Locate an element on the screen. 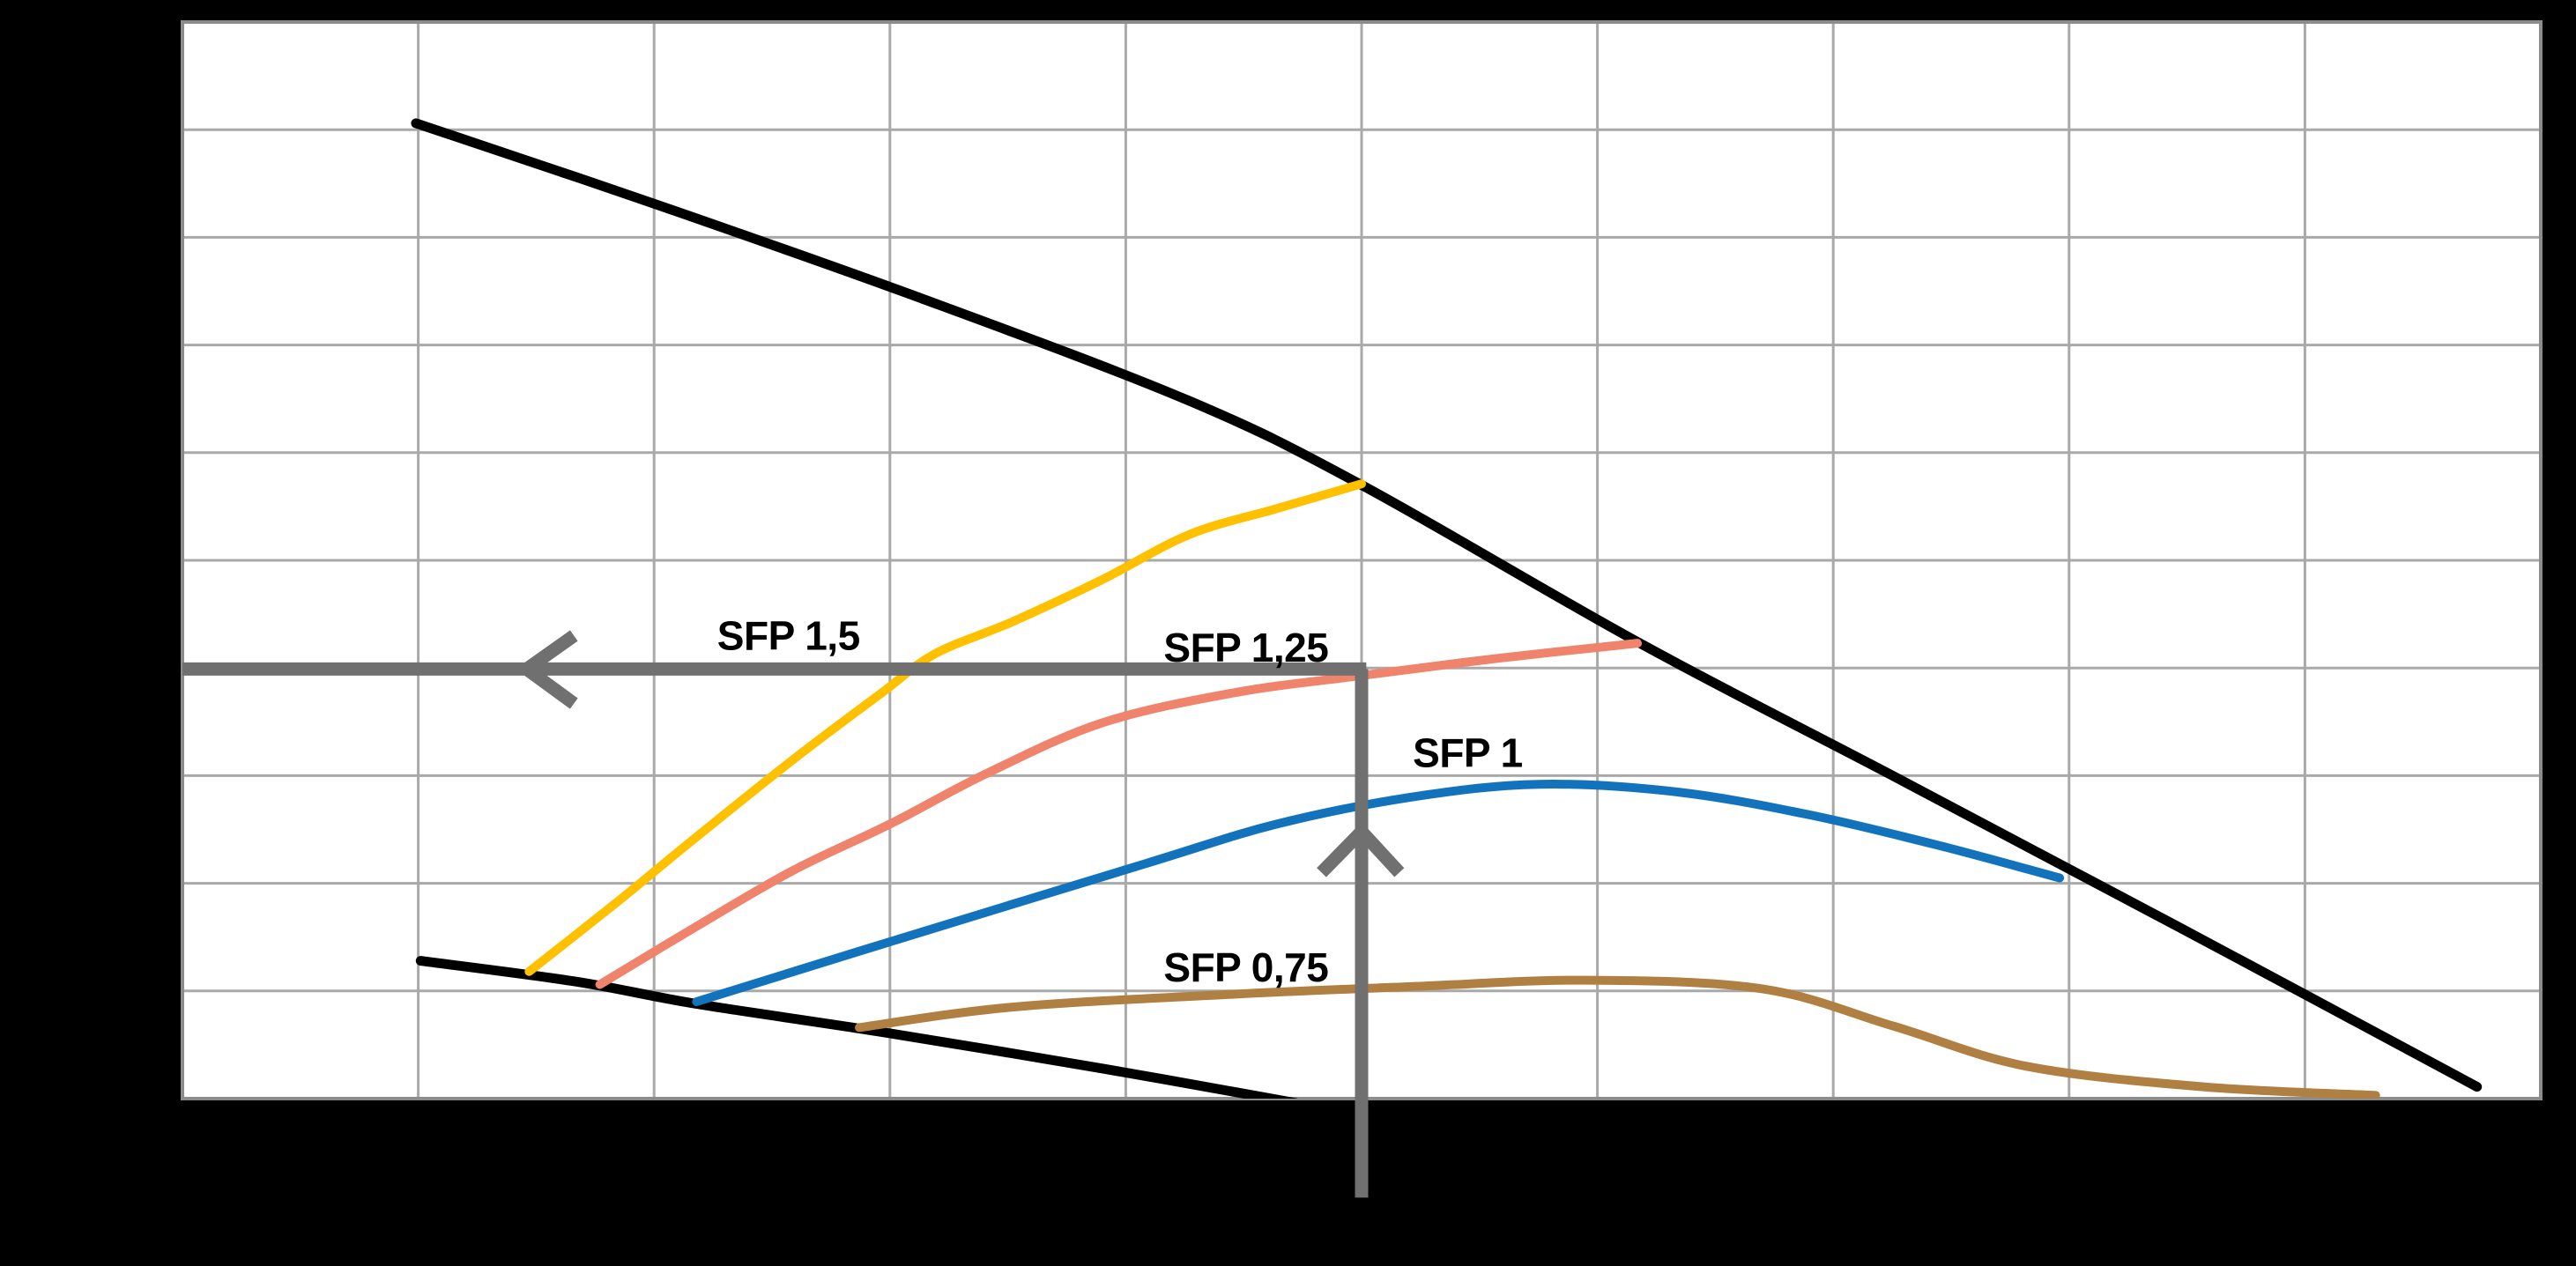  up-arrowhead-icon is located at coordinates (1361, 849).